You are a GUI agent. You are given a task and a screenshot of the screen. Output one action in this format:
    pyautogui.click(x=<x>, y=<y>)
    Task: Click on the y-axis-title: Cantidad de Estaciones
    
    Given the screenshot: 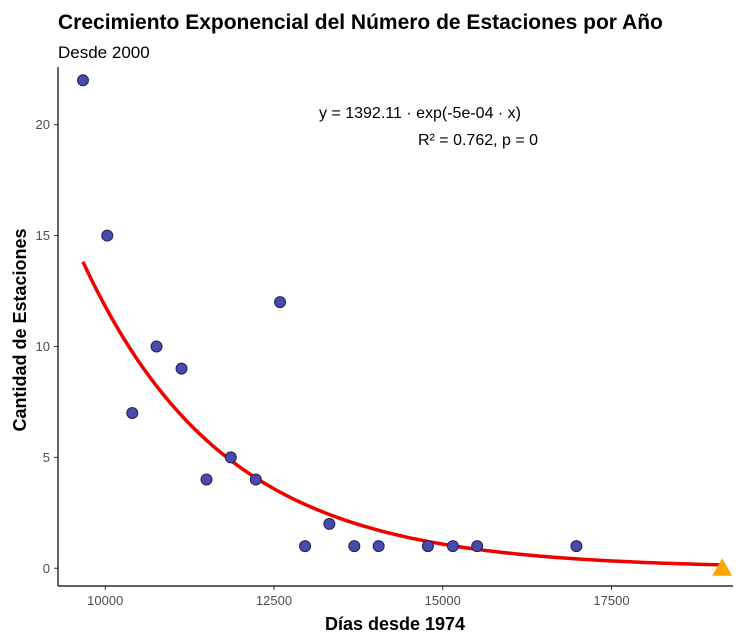 What is the action you would take?
    pyautogui.click(x=20, y=329)
    